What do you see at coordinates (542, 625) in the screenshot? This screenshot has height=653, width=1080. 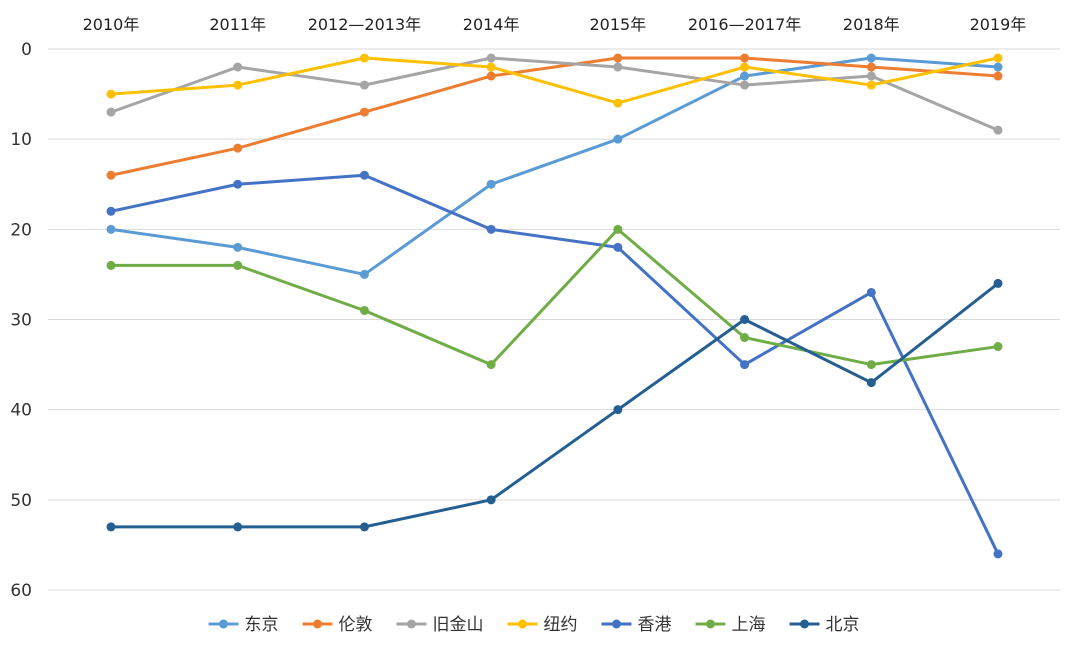 I see `legend-item: 纽约` at bounding box center [542, 625].